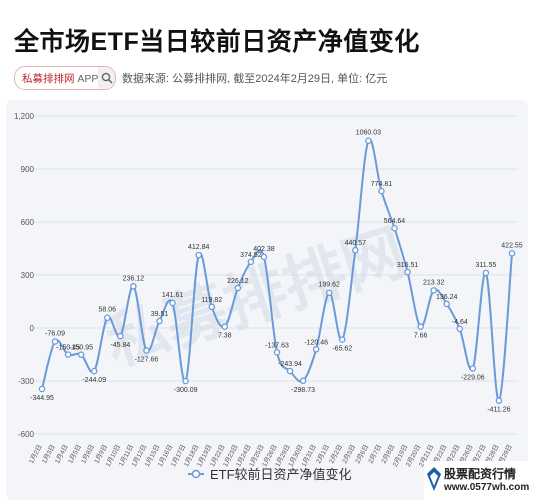  What do you see at coordinates (290, 364) in the screenshot?
I see `data-label: -243.94` at bounding box center [290, 364].